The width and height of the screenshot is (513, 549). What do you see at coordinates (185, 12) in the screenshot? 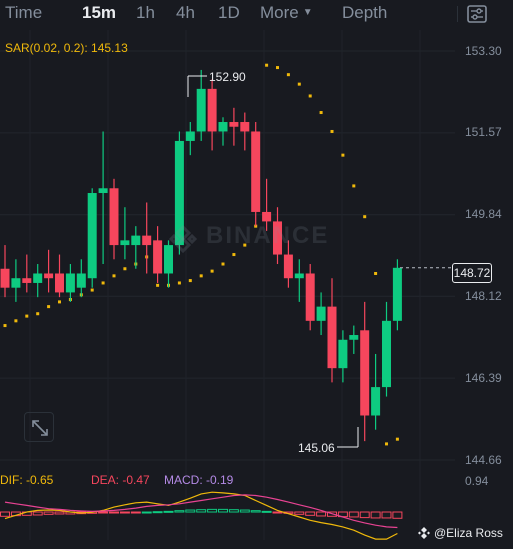
I see `tab-4h: 4h` at bounding box center [185, 12].